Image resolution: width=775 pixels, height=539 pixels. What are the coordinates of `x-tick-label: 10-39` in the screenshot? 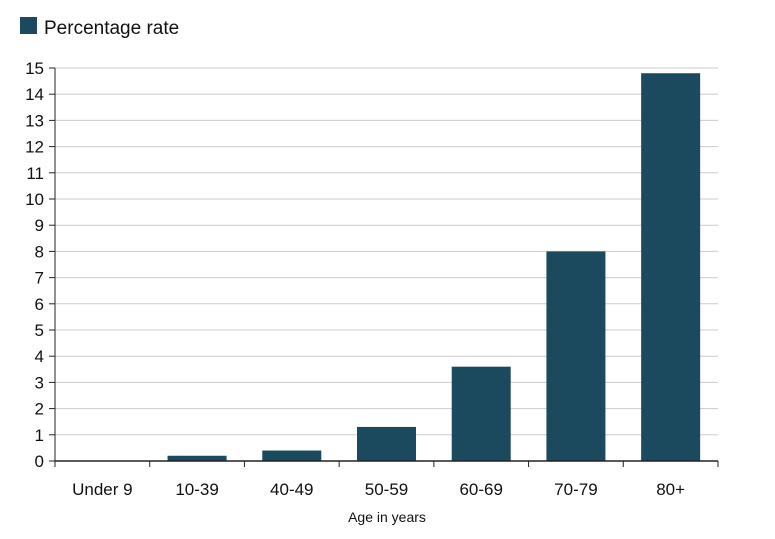 It's located at (196, 489).